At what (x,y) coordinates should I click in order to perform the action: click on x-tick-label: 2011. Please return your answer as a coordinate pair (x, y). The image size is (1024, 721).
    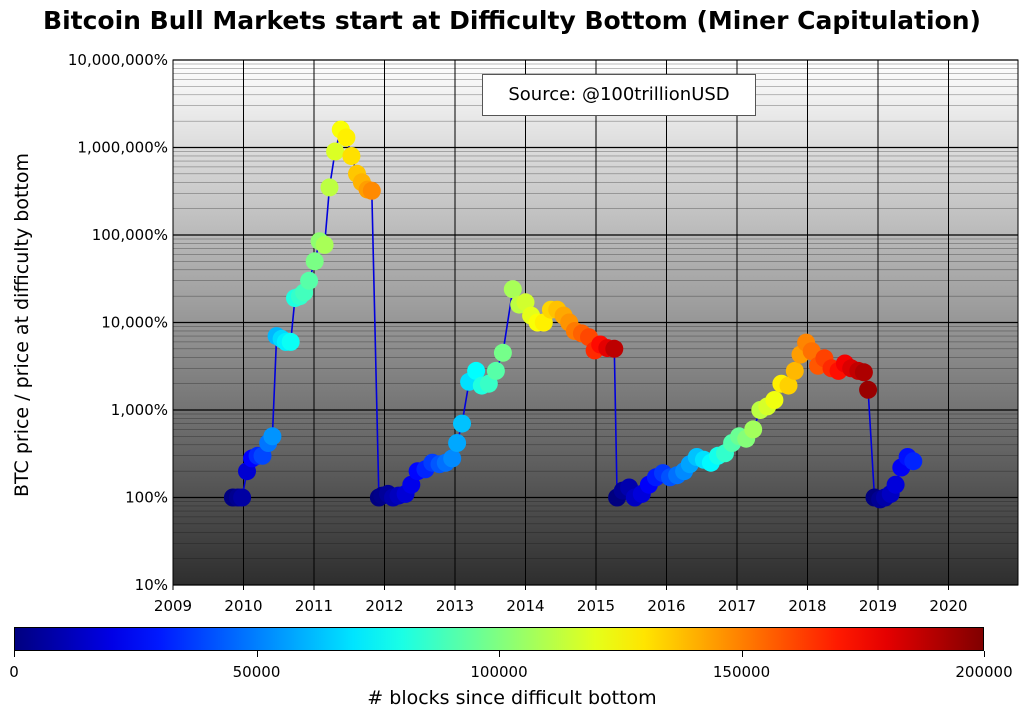
    Looking at the image, I should click on (314, 606).